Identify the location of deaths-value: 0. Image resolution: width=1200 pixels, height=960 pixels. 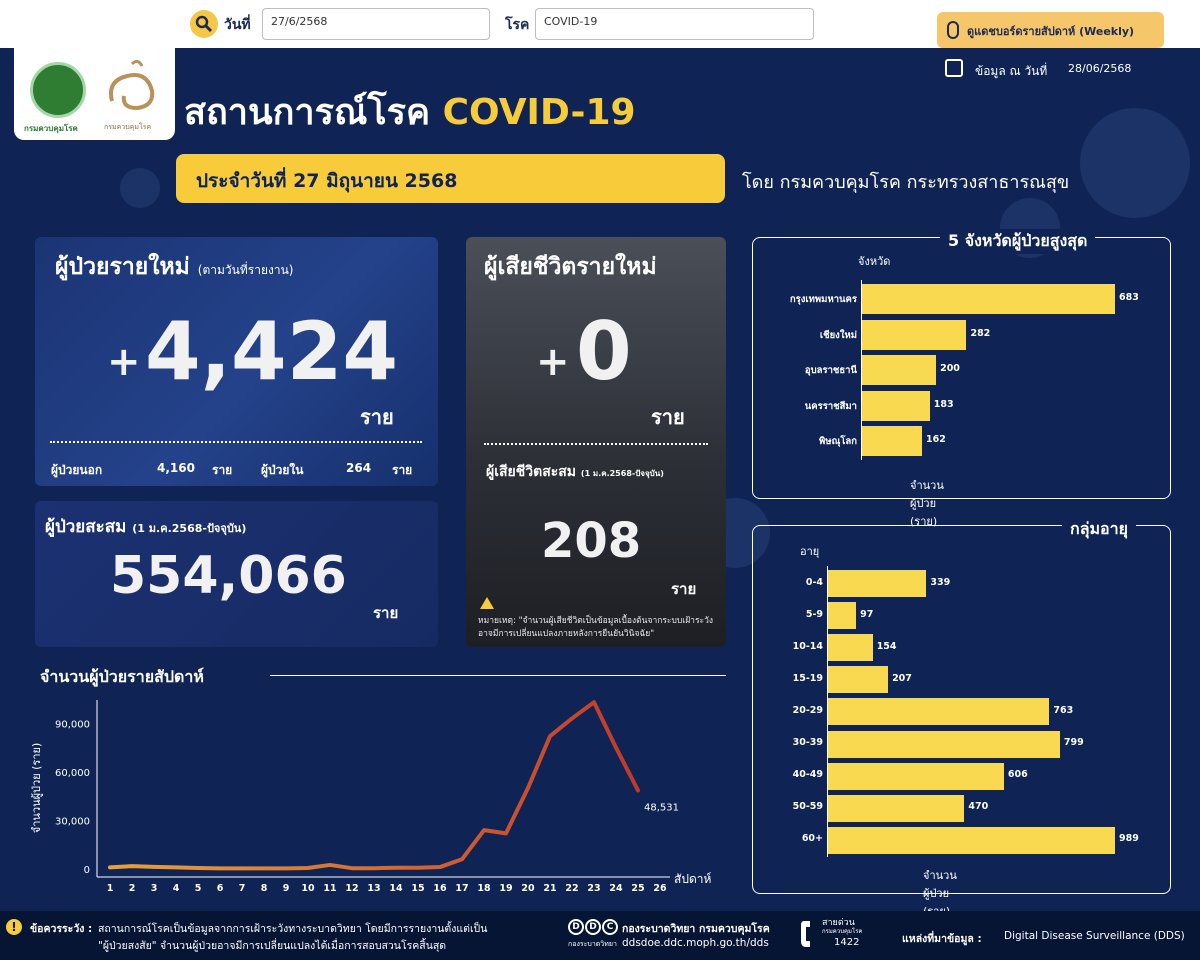
(604, 351).